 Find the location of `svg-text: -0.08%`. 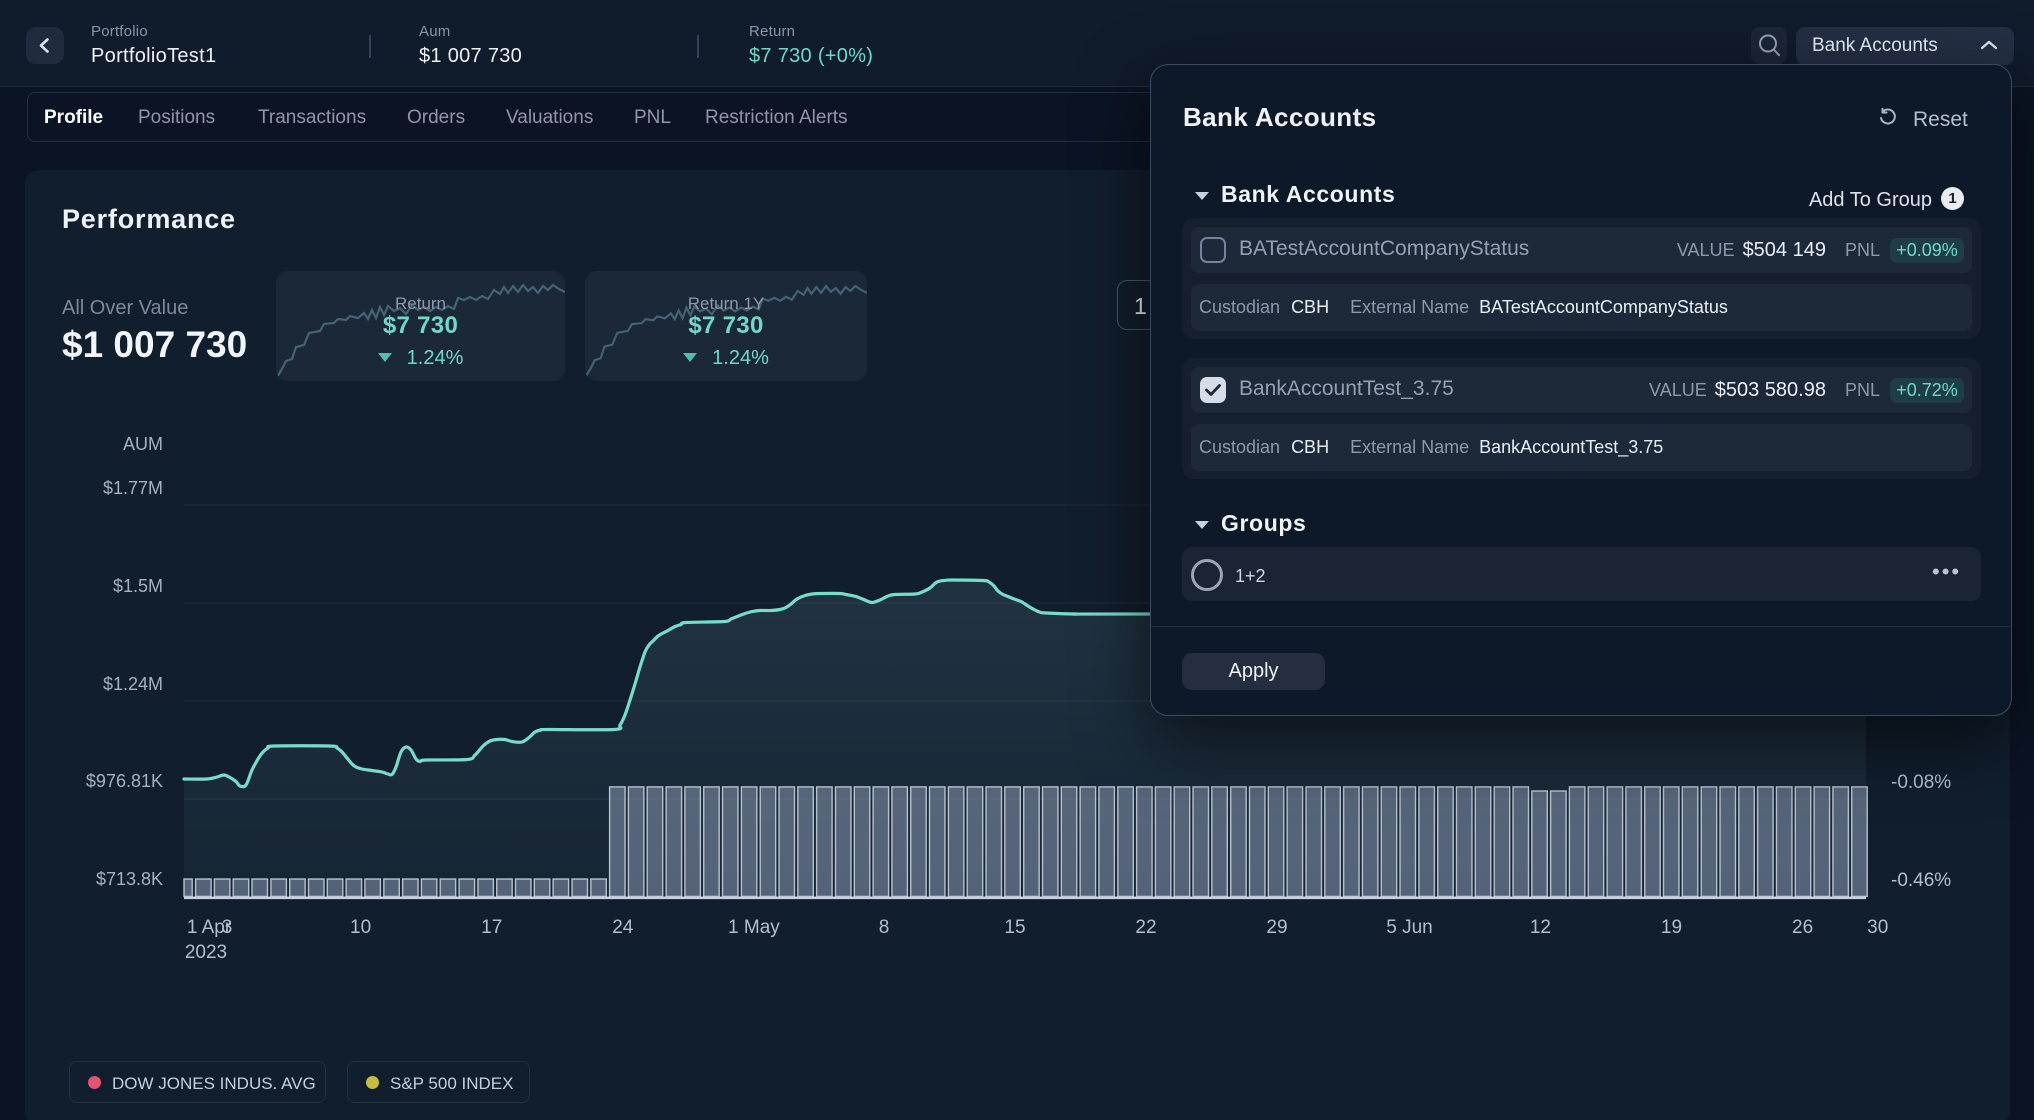

svg-text: -0.08% is located at coordinates (1921, 782).